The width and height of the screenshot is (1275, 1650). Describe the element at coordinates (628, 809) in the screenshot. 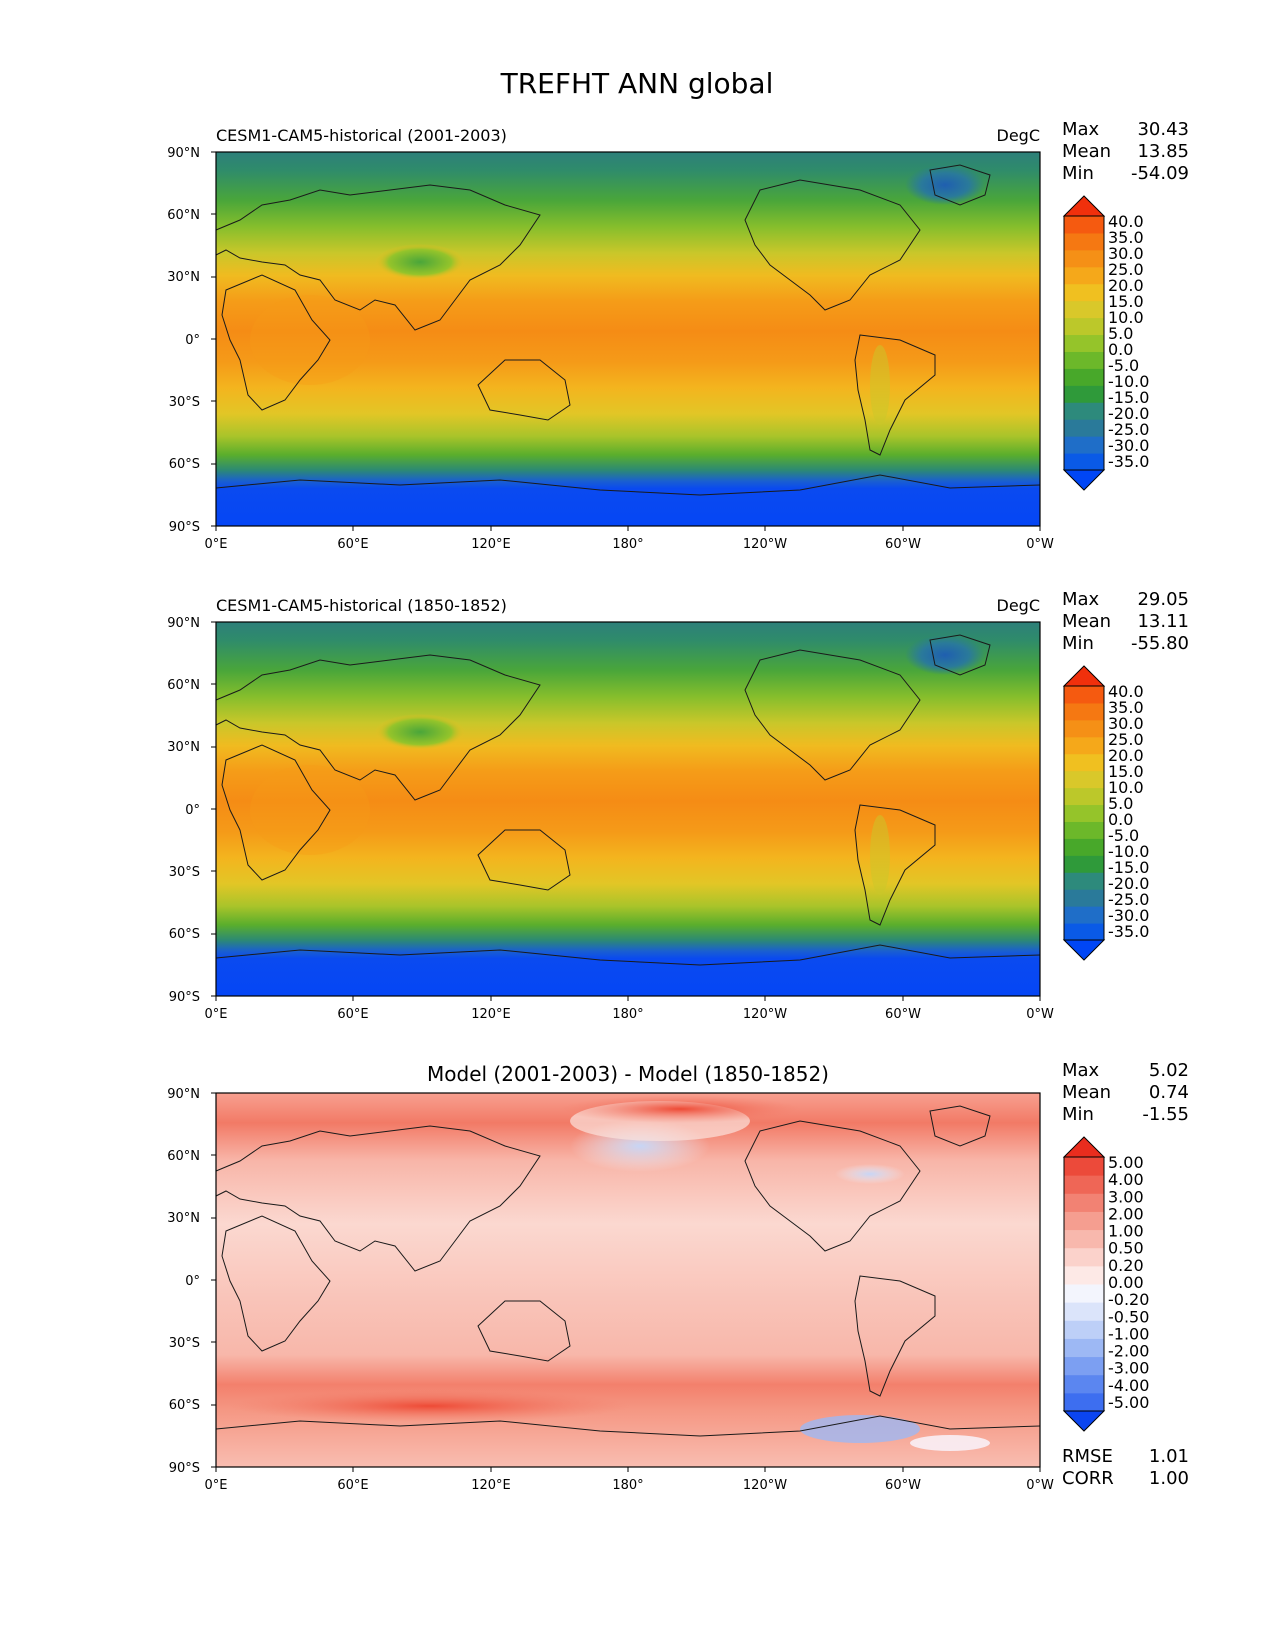

I see `map-field` at that location.